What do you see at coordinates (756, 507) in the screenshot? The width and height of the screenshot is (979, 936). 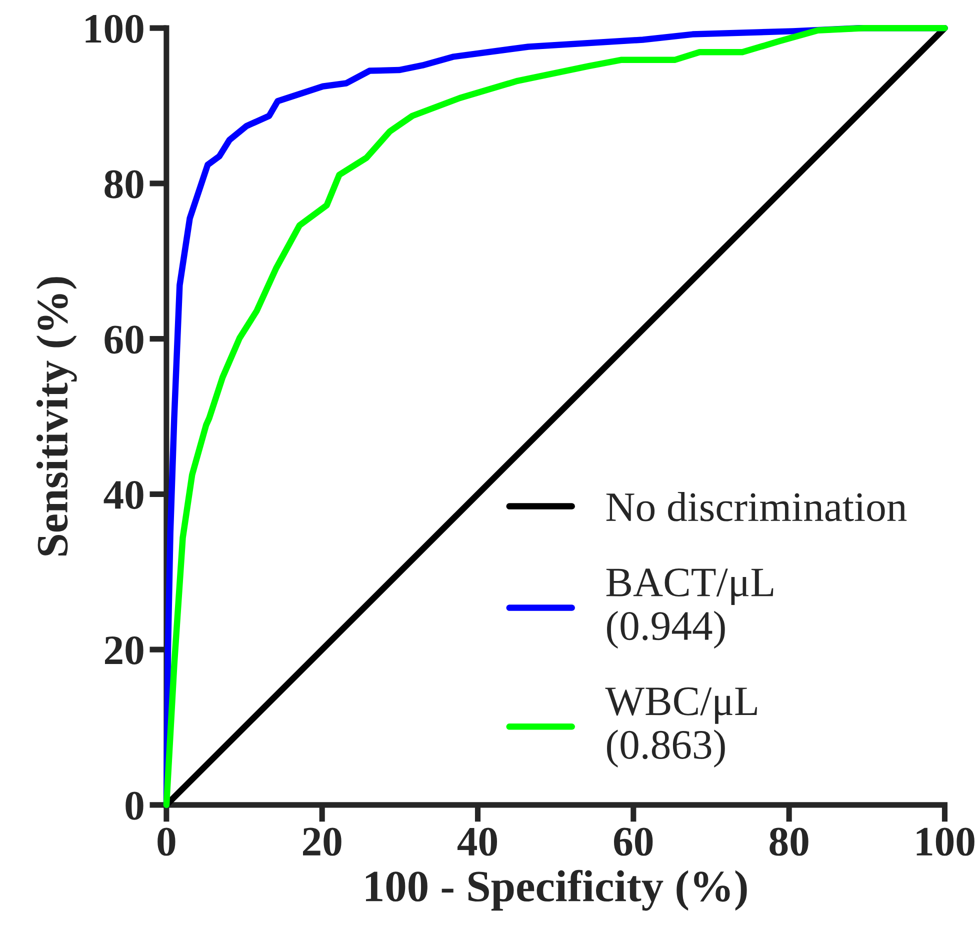 I see `legend-label: No discrimination` at bounding box center [756, 507].